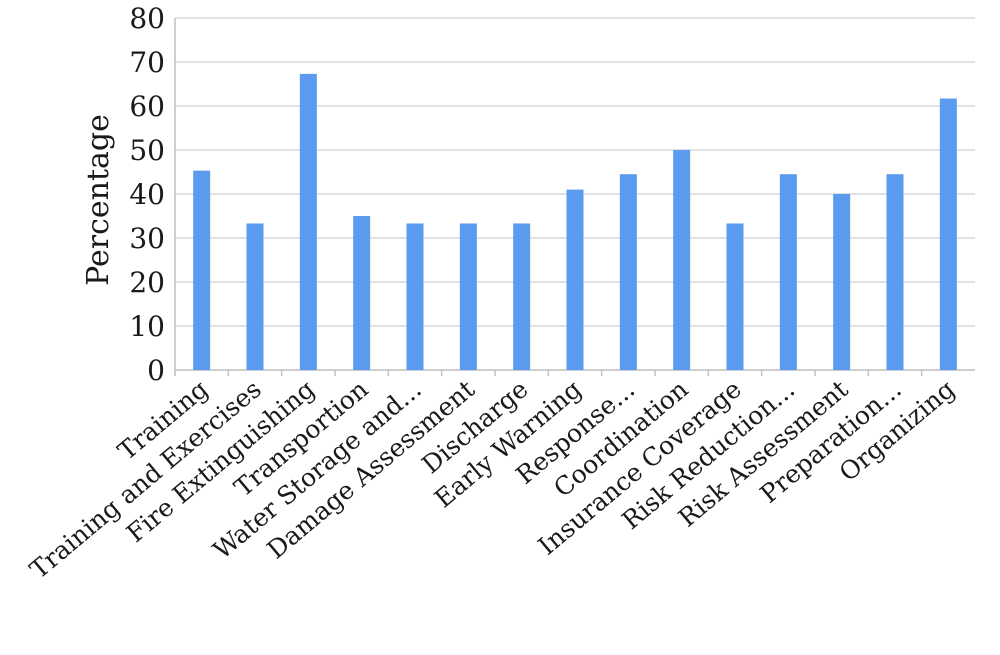 The height and width of the screenshot is (655, 1000). What do you see at coordinates (98, 200) in the screenshot?
I see `y-axis-title: Percentage` at bounding box center [98, 200].